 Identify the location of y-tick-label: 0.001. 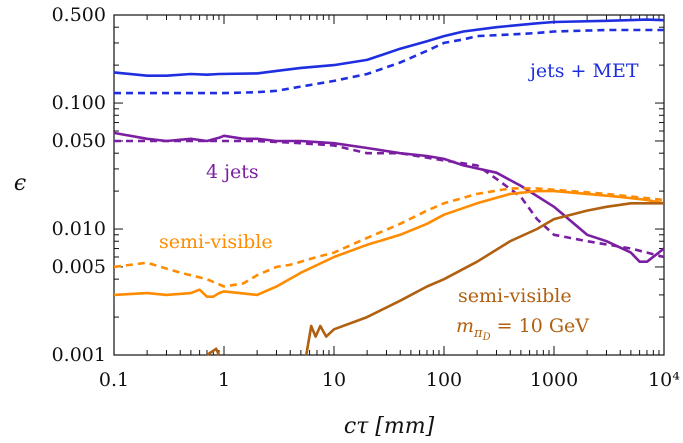
(79, 355).